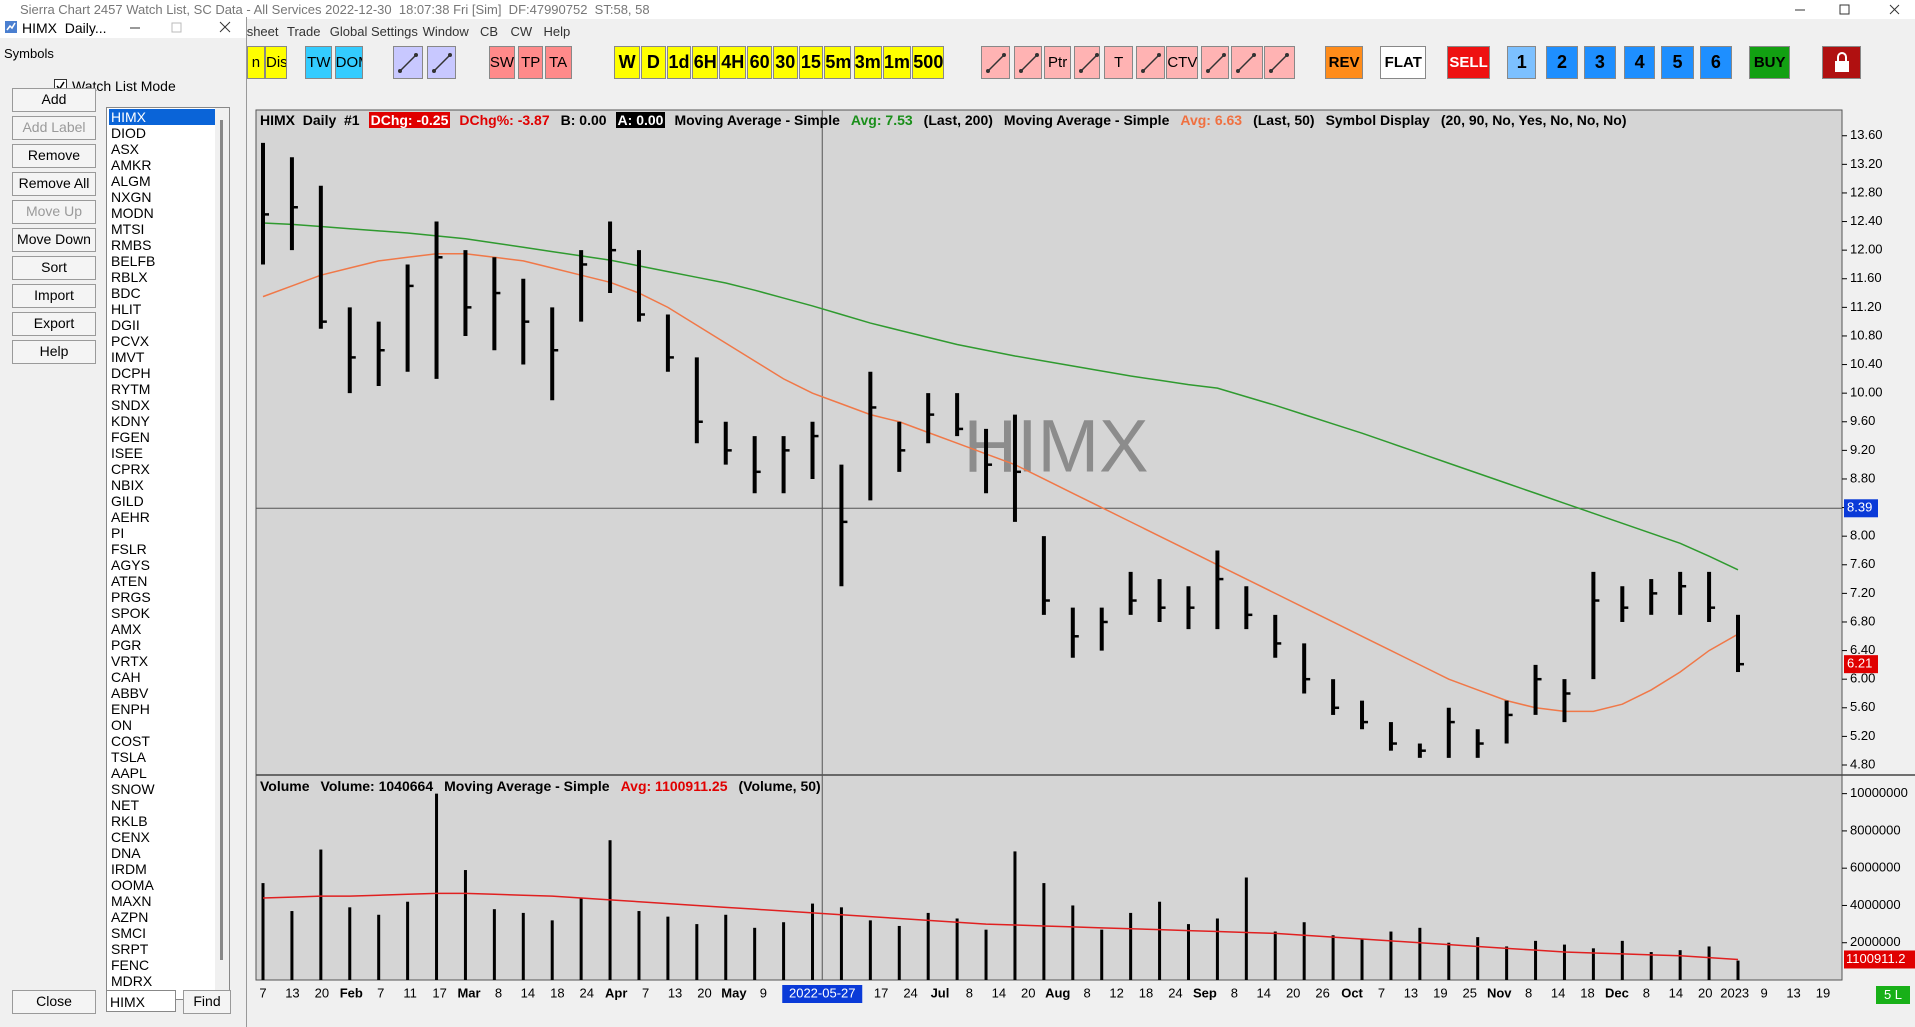  What do you see at coordinates (128, 933) in the screenshot?
I see `symbol-item: SMCI` at bounding box center [128, 933].